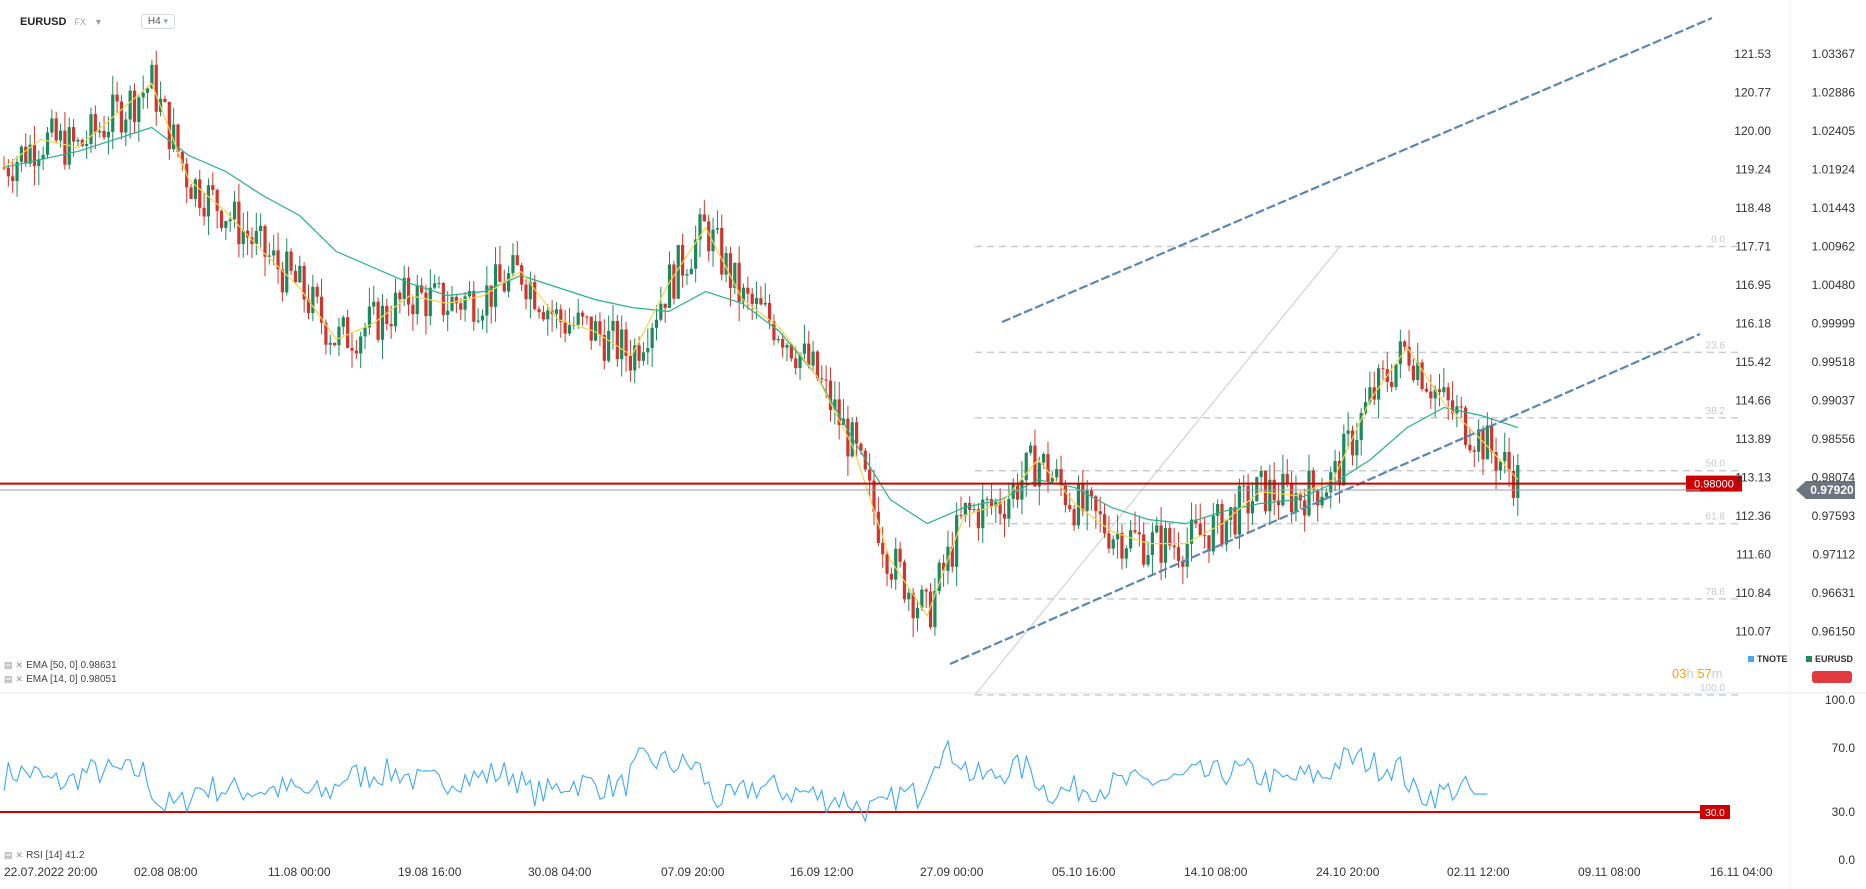  I want to click on price-tick-label: 0.98074, so click(1834, 478).